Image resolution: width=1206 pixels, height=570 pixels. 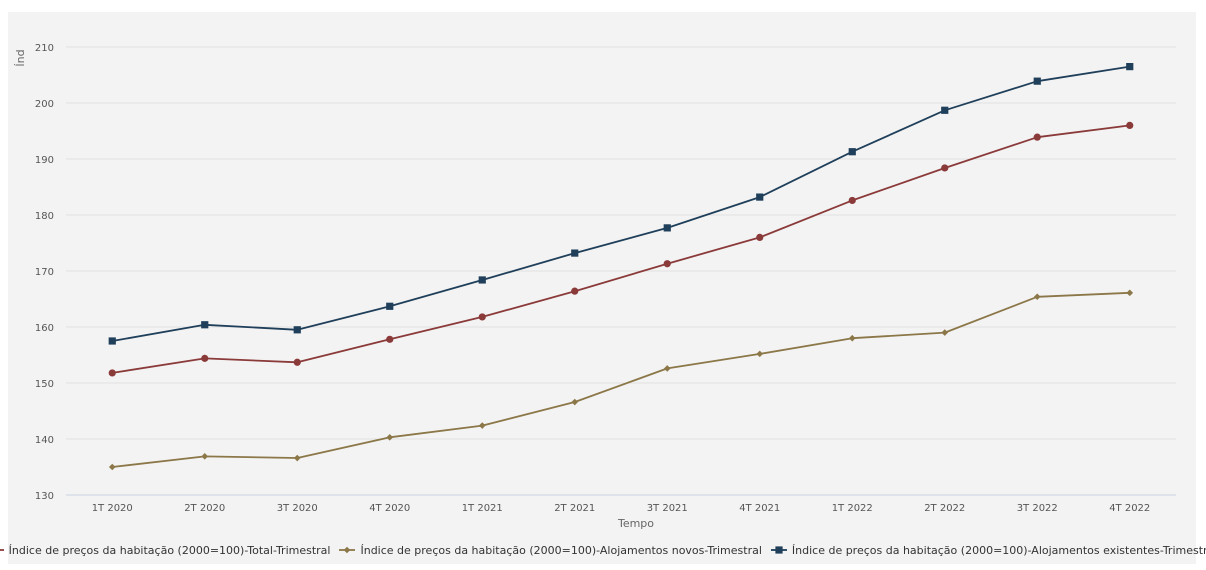 I want to click on y-tick-label: 170, so click(x=44, y=272).